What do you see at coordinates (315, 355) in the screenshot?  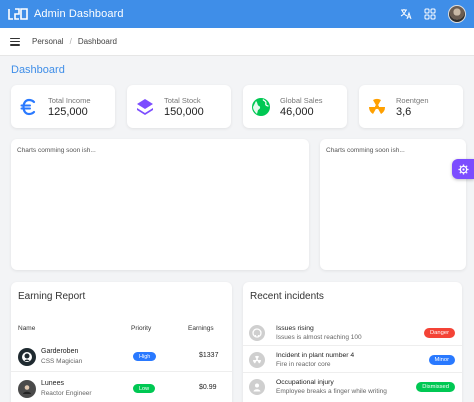 I see `incident-title: Incident in plant number 4` at bounding box center [315, 355].